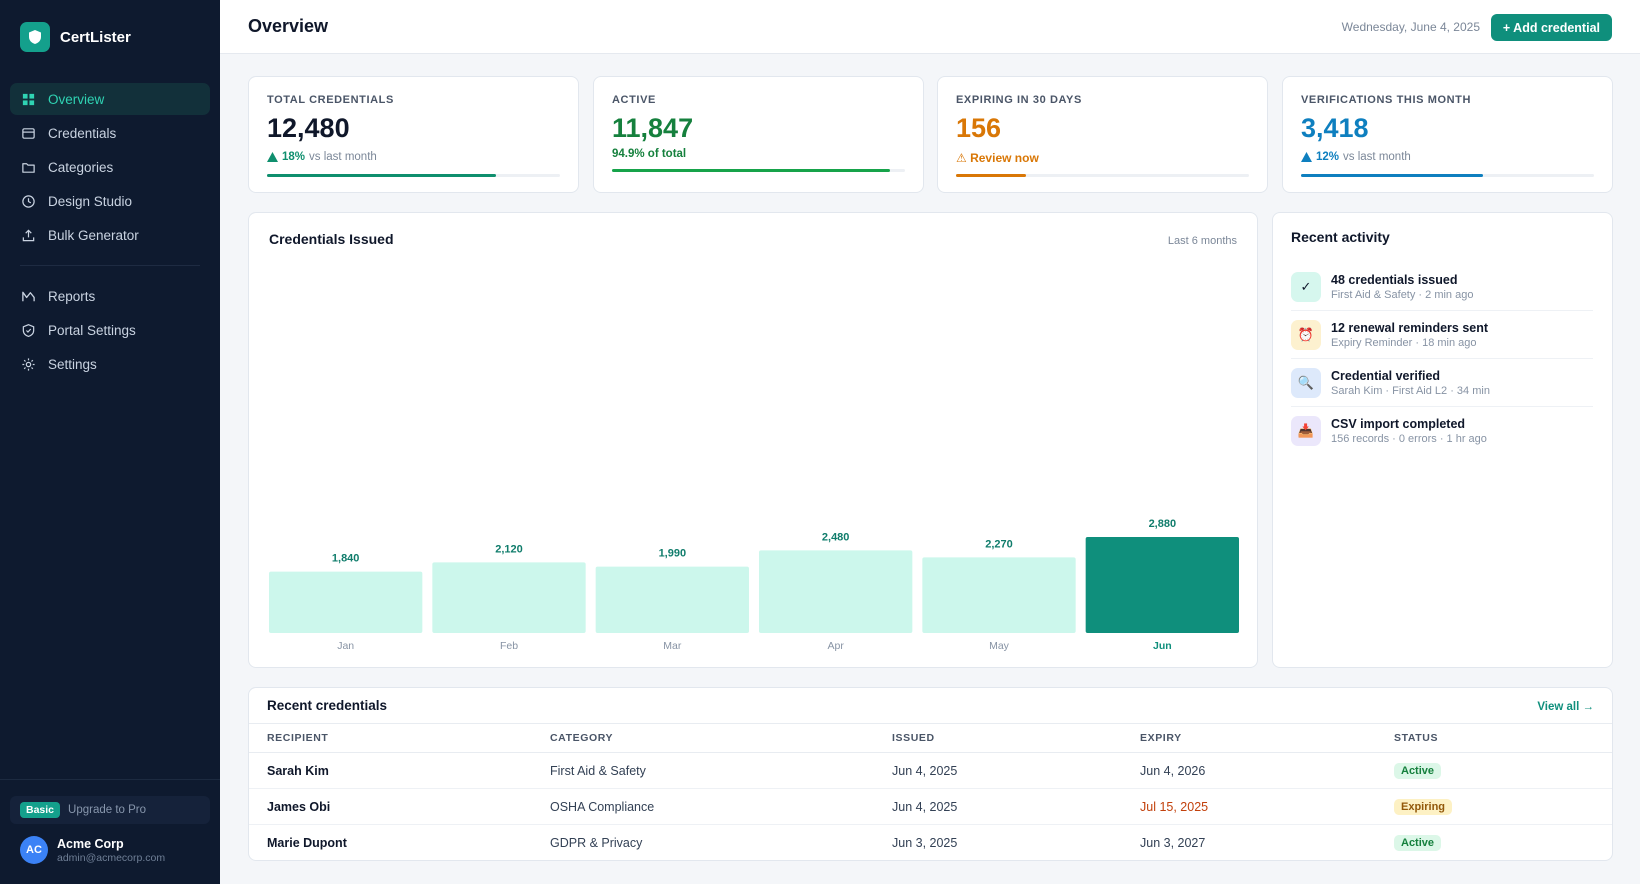 This screenshot has height=884, width=1640. What do you see at coordinates (673, 554) in the screenshot?
I see `bar-value-label: 1,990` at bounding box center [673, 554].